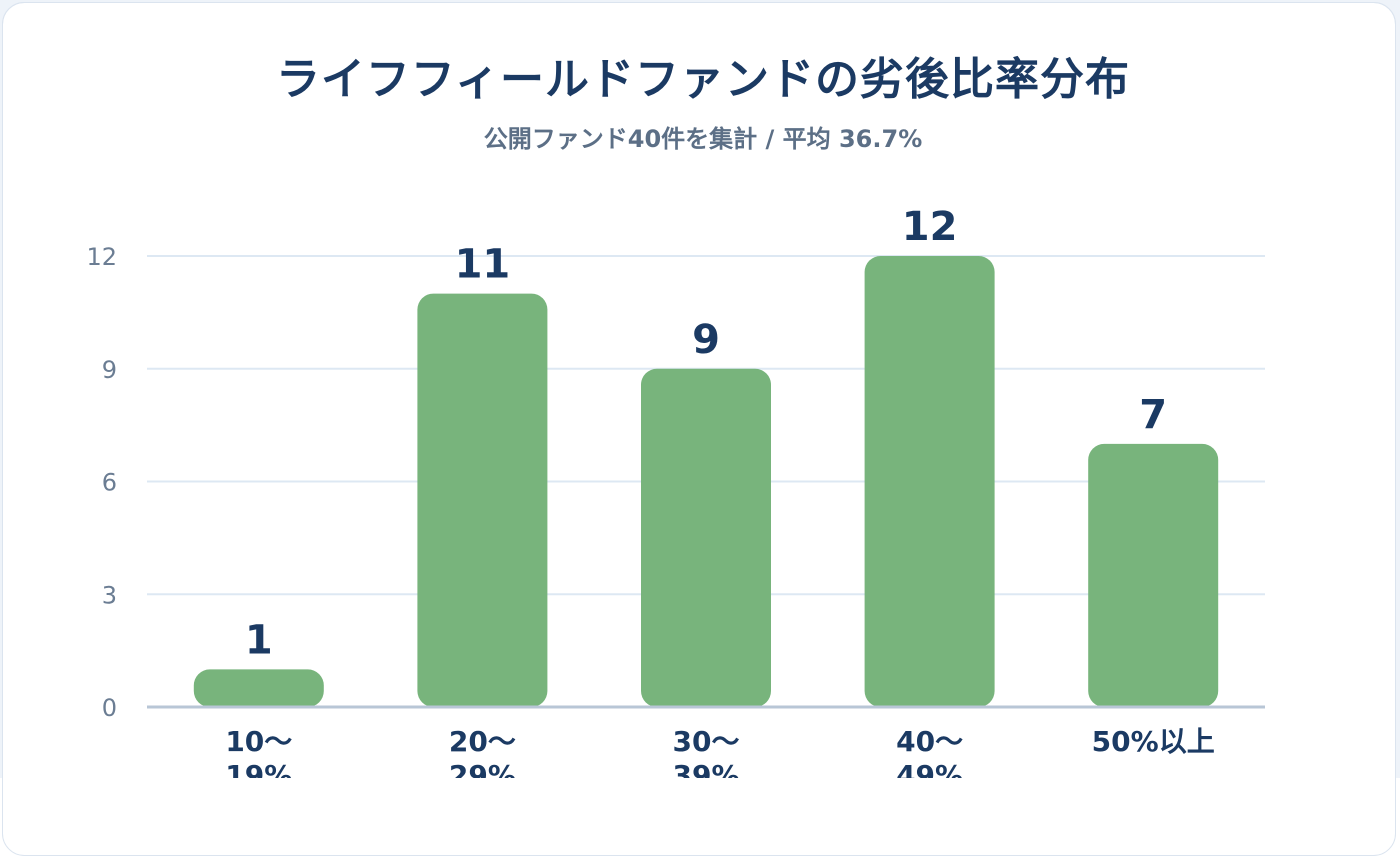  What do you see at coordinates (703, 139) in the screenshot?
I see `chart-subtitle: 公開ファンド40件を集計 / 平均 36.7%` at bounding box center [703, 139].